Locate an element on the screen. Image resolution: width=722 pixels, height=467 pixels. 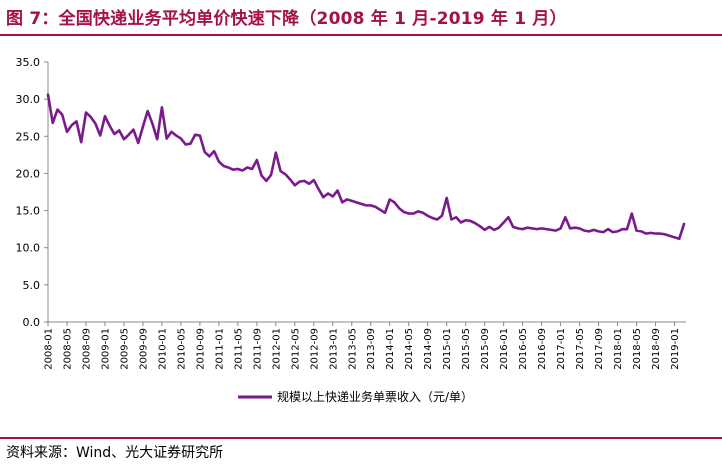
x-tick-label: 2009-09 is located at coordinates (143, 349).